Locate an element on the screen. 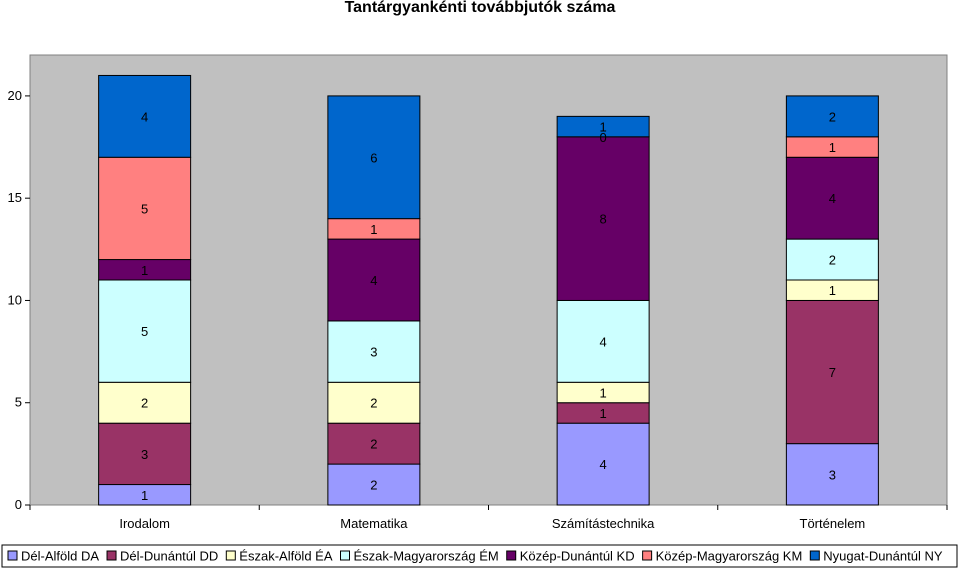  bar-value-label: 6 is located at coordinates (373, 157).